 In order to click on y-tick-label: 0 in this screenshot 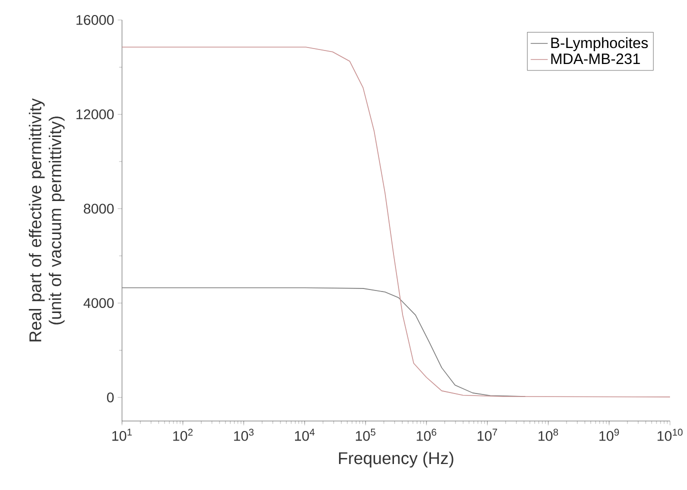, I will do `click(110, 397)`.